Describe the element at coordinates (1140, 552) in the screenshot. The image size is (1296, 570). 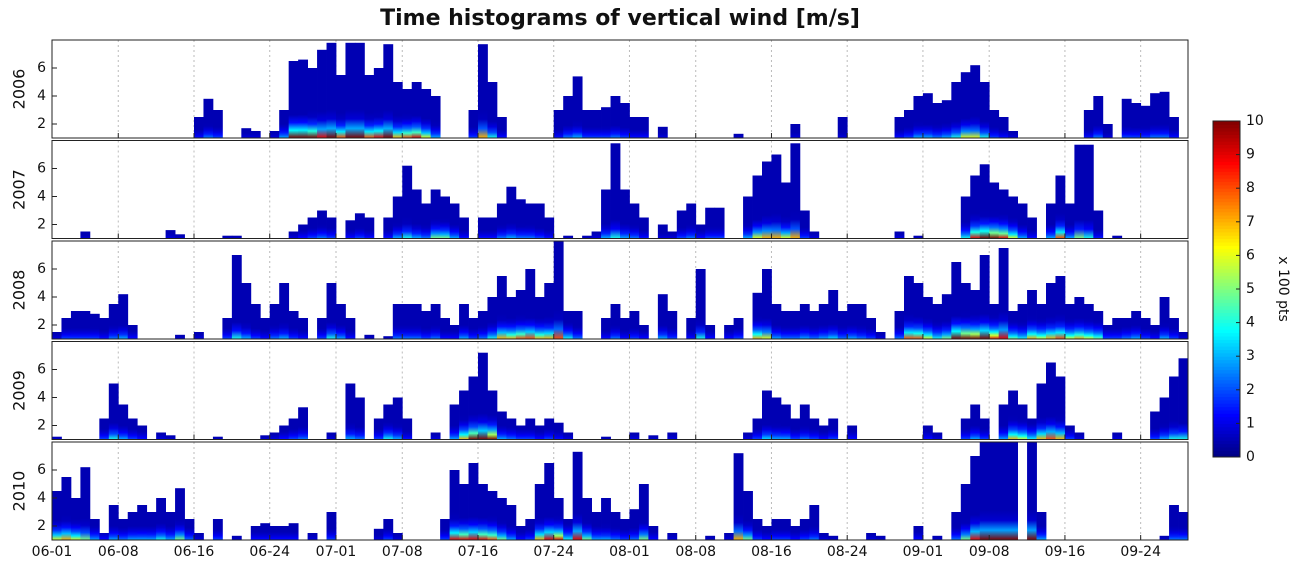
I see `x-tick-label: 09-24` at that location.